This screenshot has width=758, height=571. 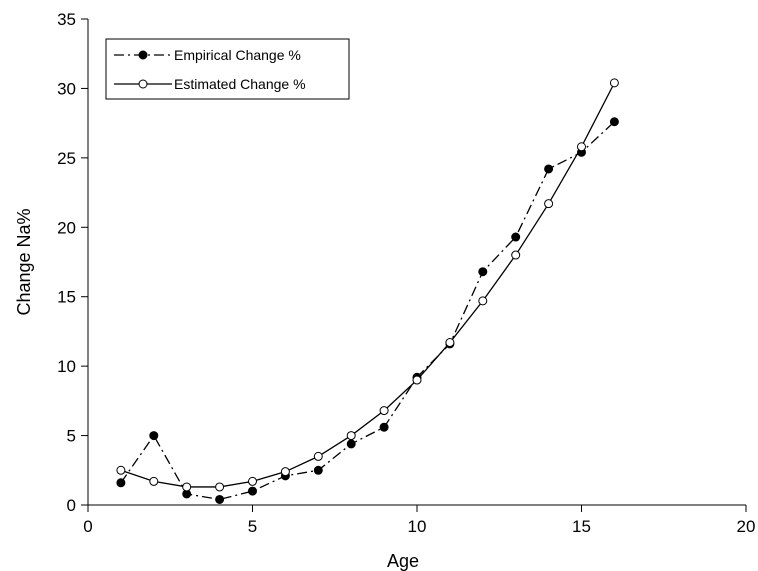 I want to click on legend-entry: Empirical Change %, so click(x=207, y=55).